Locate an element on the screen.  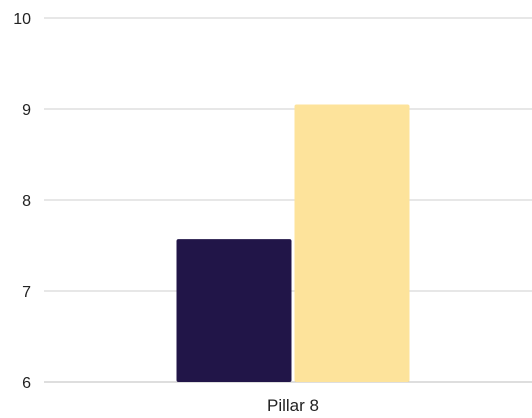
y-tick-label: 8 is located at coordinates (26, 201).